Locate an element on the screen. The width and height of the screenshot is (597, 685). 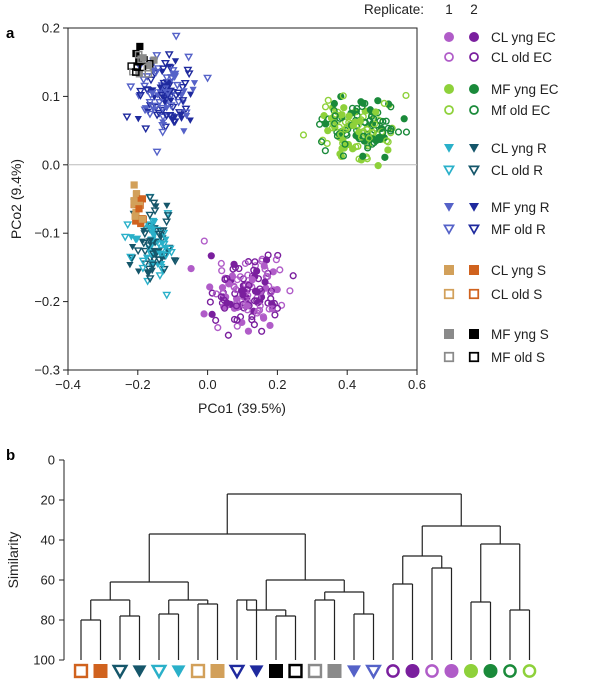
scatter-y-axis-title: PCo2 (9.4%) is located at coordinates (16, 199).